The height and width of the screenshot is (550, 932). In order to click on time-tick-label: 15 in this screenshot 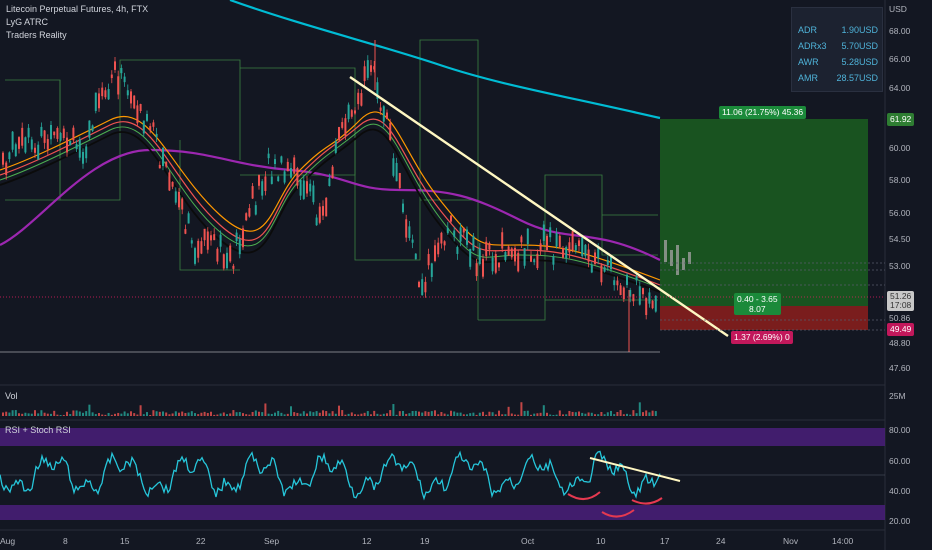, I will do `click(125, 541)`.